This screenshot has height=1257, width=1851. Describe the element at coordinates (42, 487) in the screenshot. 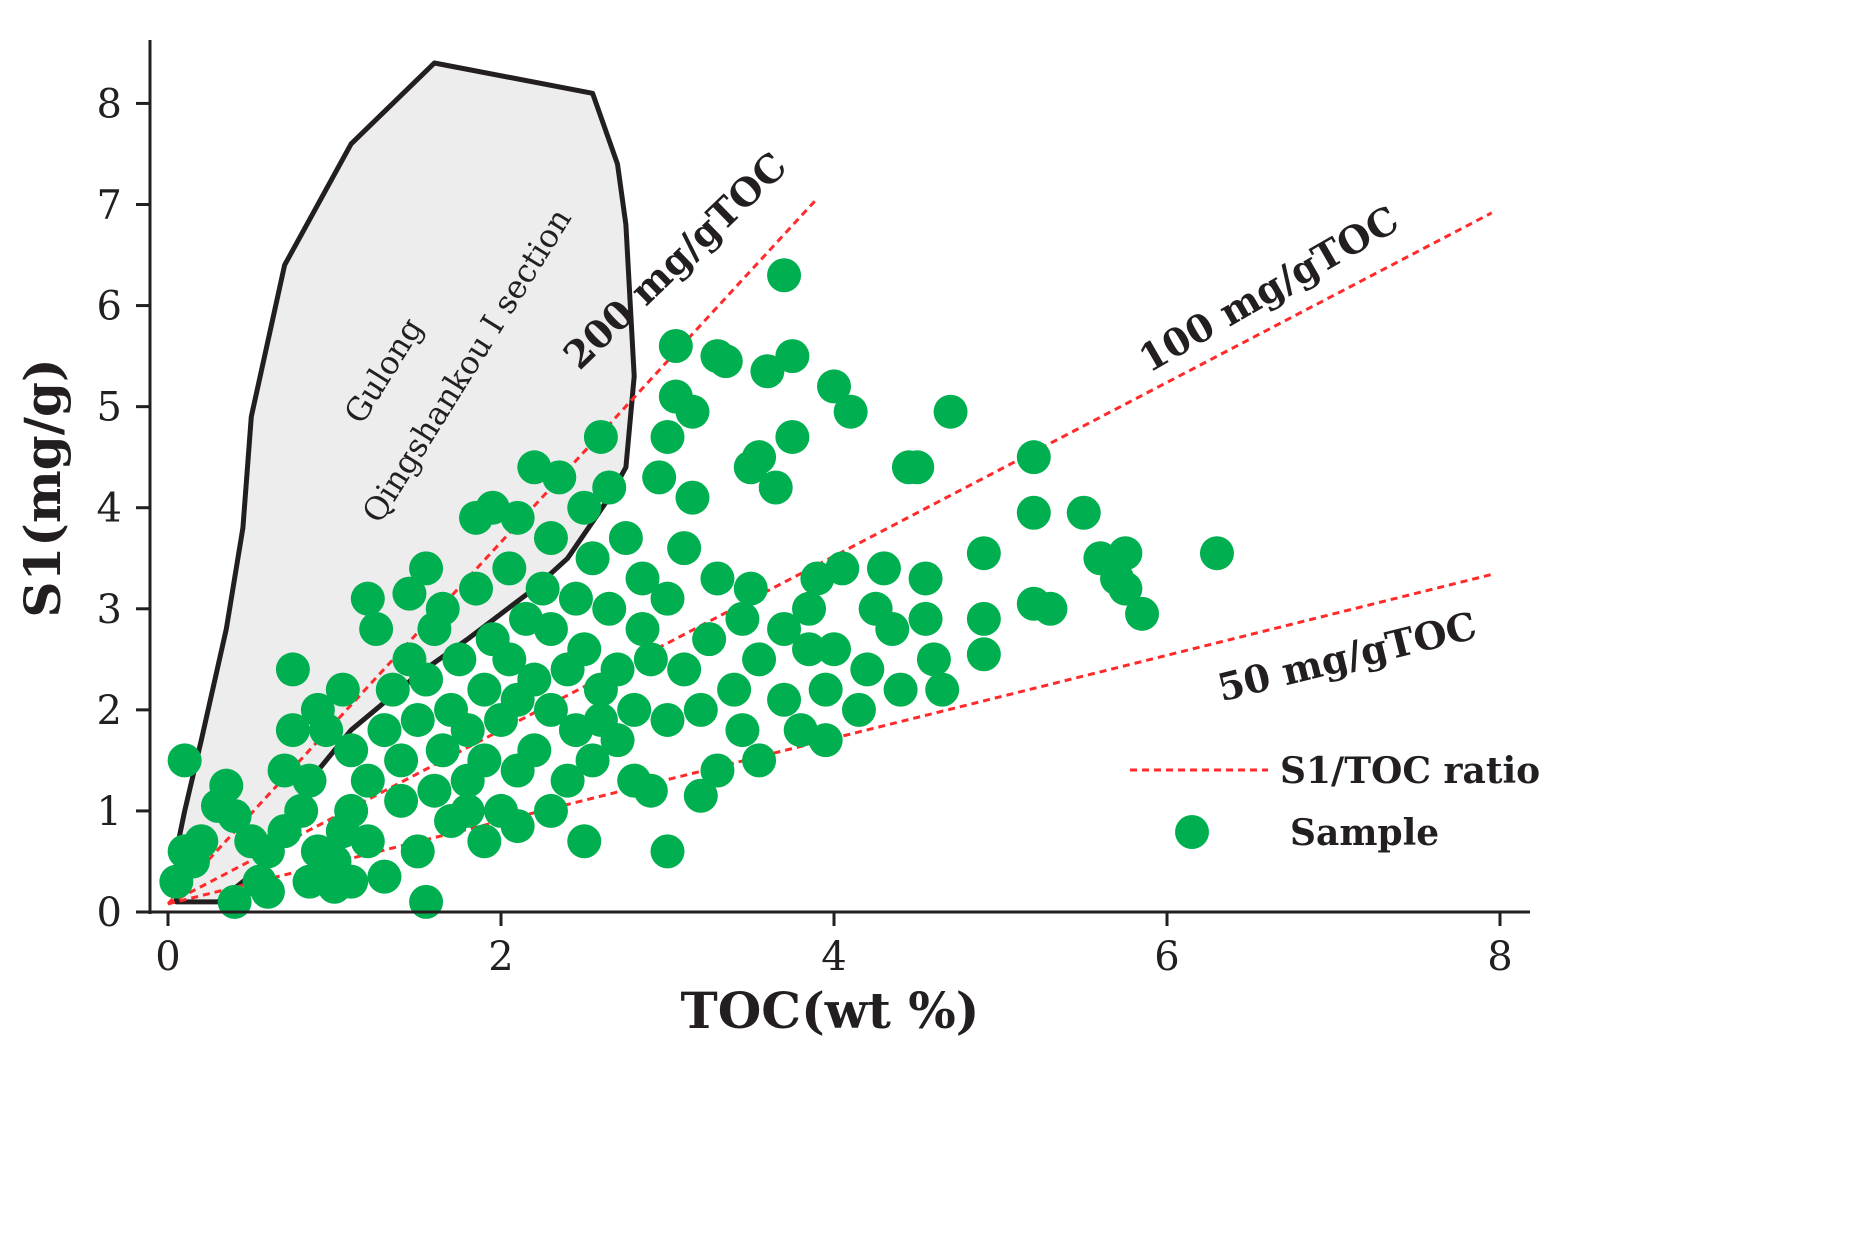

I see `y-axis-title: S1(mg/g)` at that location.